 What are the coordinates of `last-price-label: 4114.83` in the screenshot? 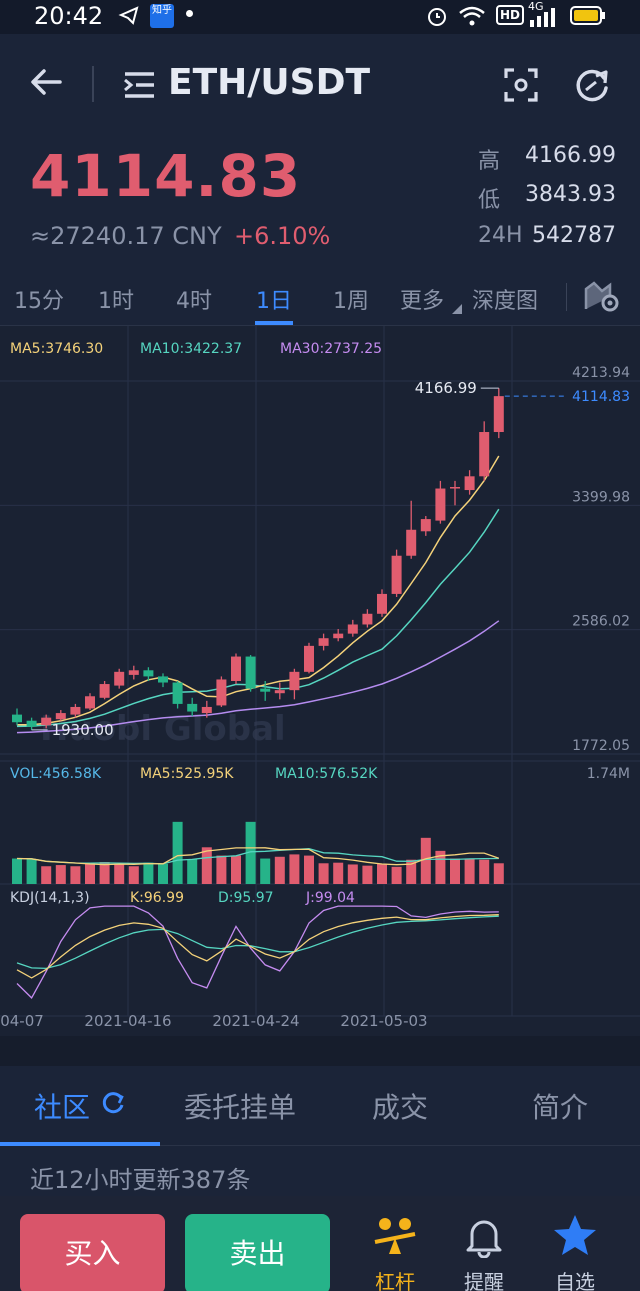 It's located at (601, 397).